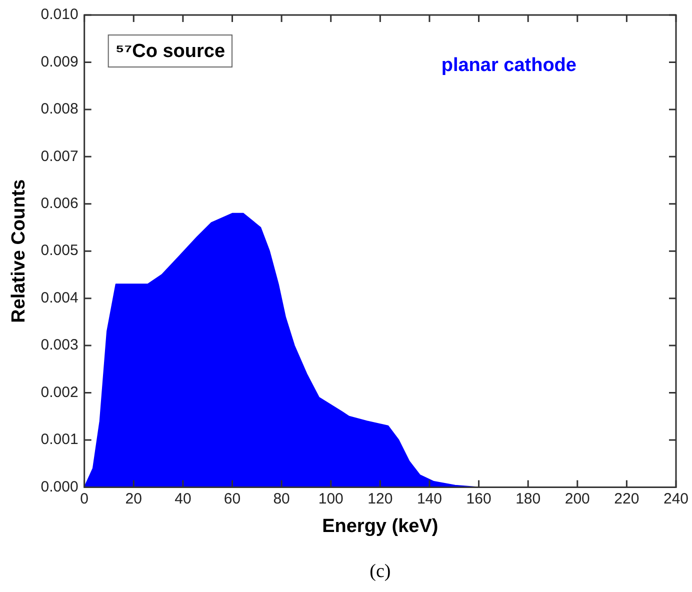 The image size is (692, 592). I want to click on y-tick-label: 0.002, so click(59, 392).